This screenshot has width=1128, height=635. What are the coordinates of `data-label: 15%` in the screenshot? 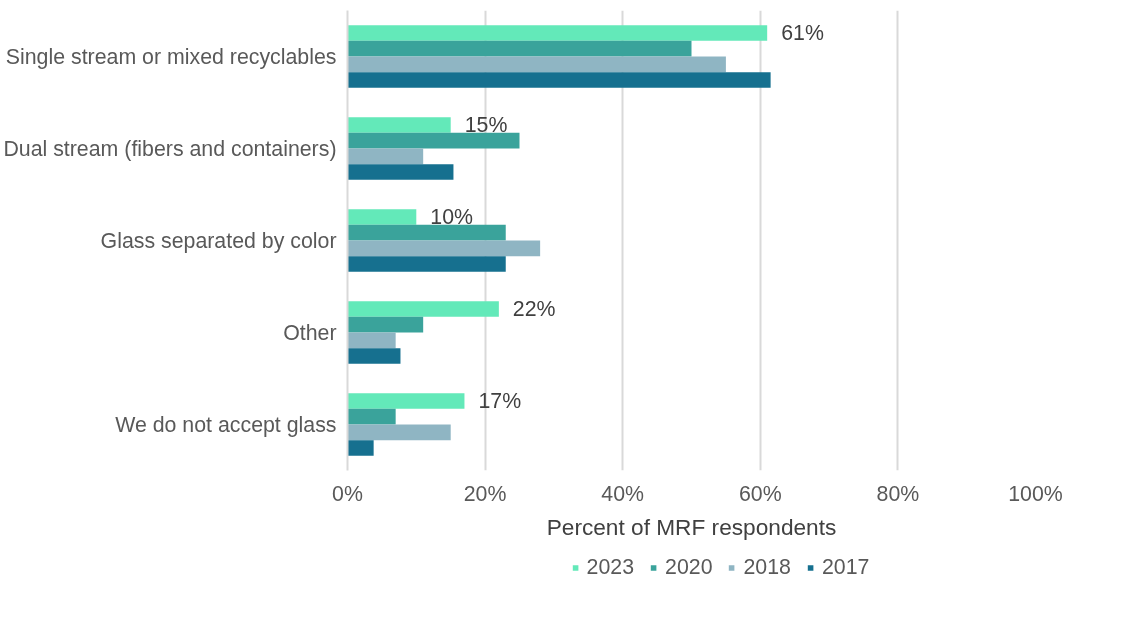 It's located at (486, 125).